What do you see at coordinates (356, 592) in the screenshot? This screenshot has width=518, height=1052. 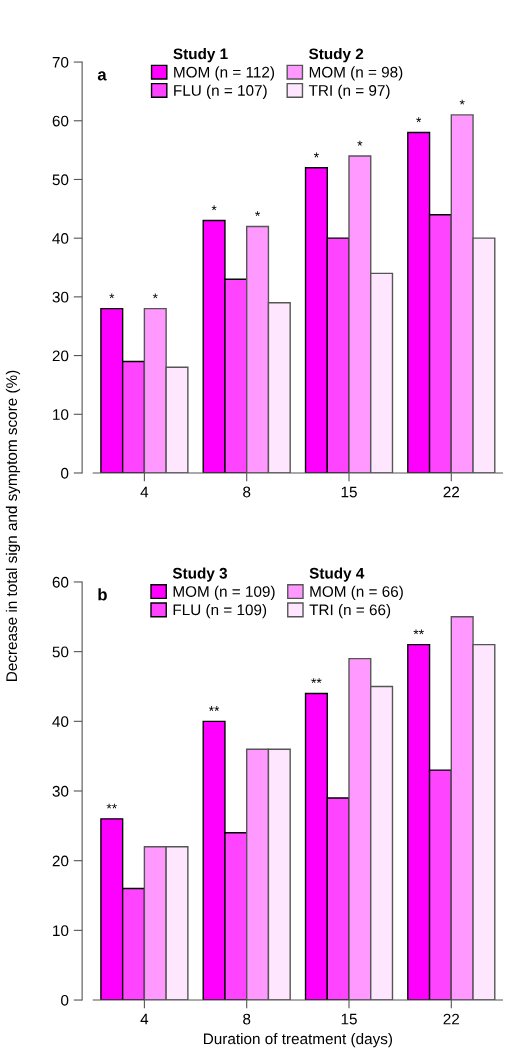 I see `legend-label: MOM (n = 66)` at bounding box center [356, 592].